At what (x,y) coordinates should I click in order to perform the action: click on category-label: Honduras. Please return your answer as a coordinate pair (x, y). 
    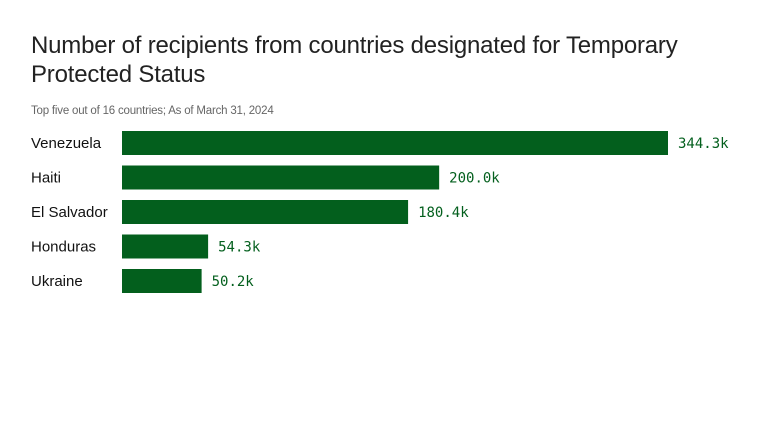
    Looking at the image, I should click on (63, 247).